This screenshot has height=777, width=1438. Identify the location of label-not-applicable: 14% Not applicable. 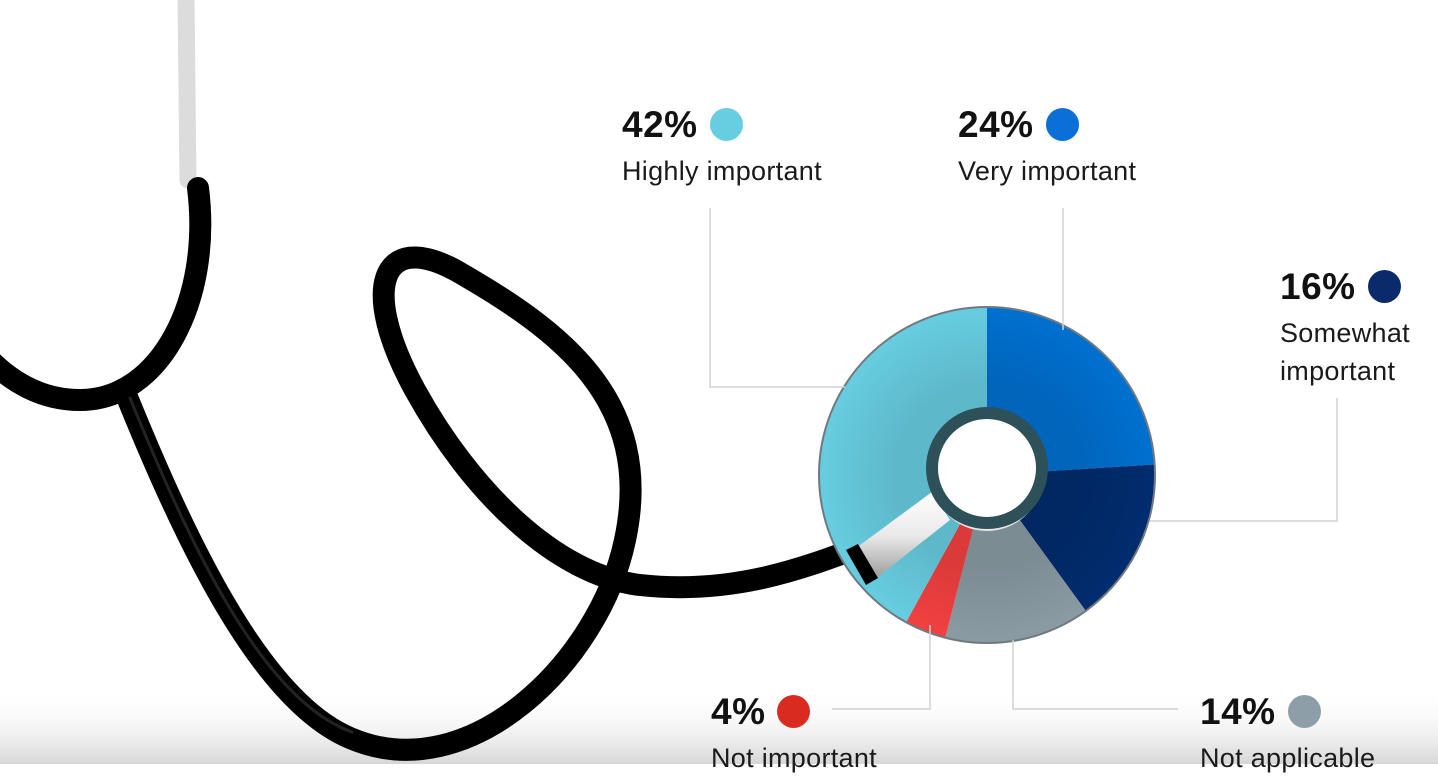
(1287, 735).